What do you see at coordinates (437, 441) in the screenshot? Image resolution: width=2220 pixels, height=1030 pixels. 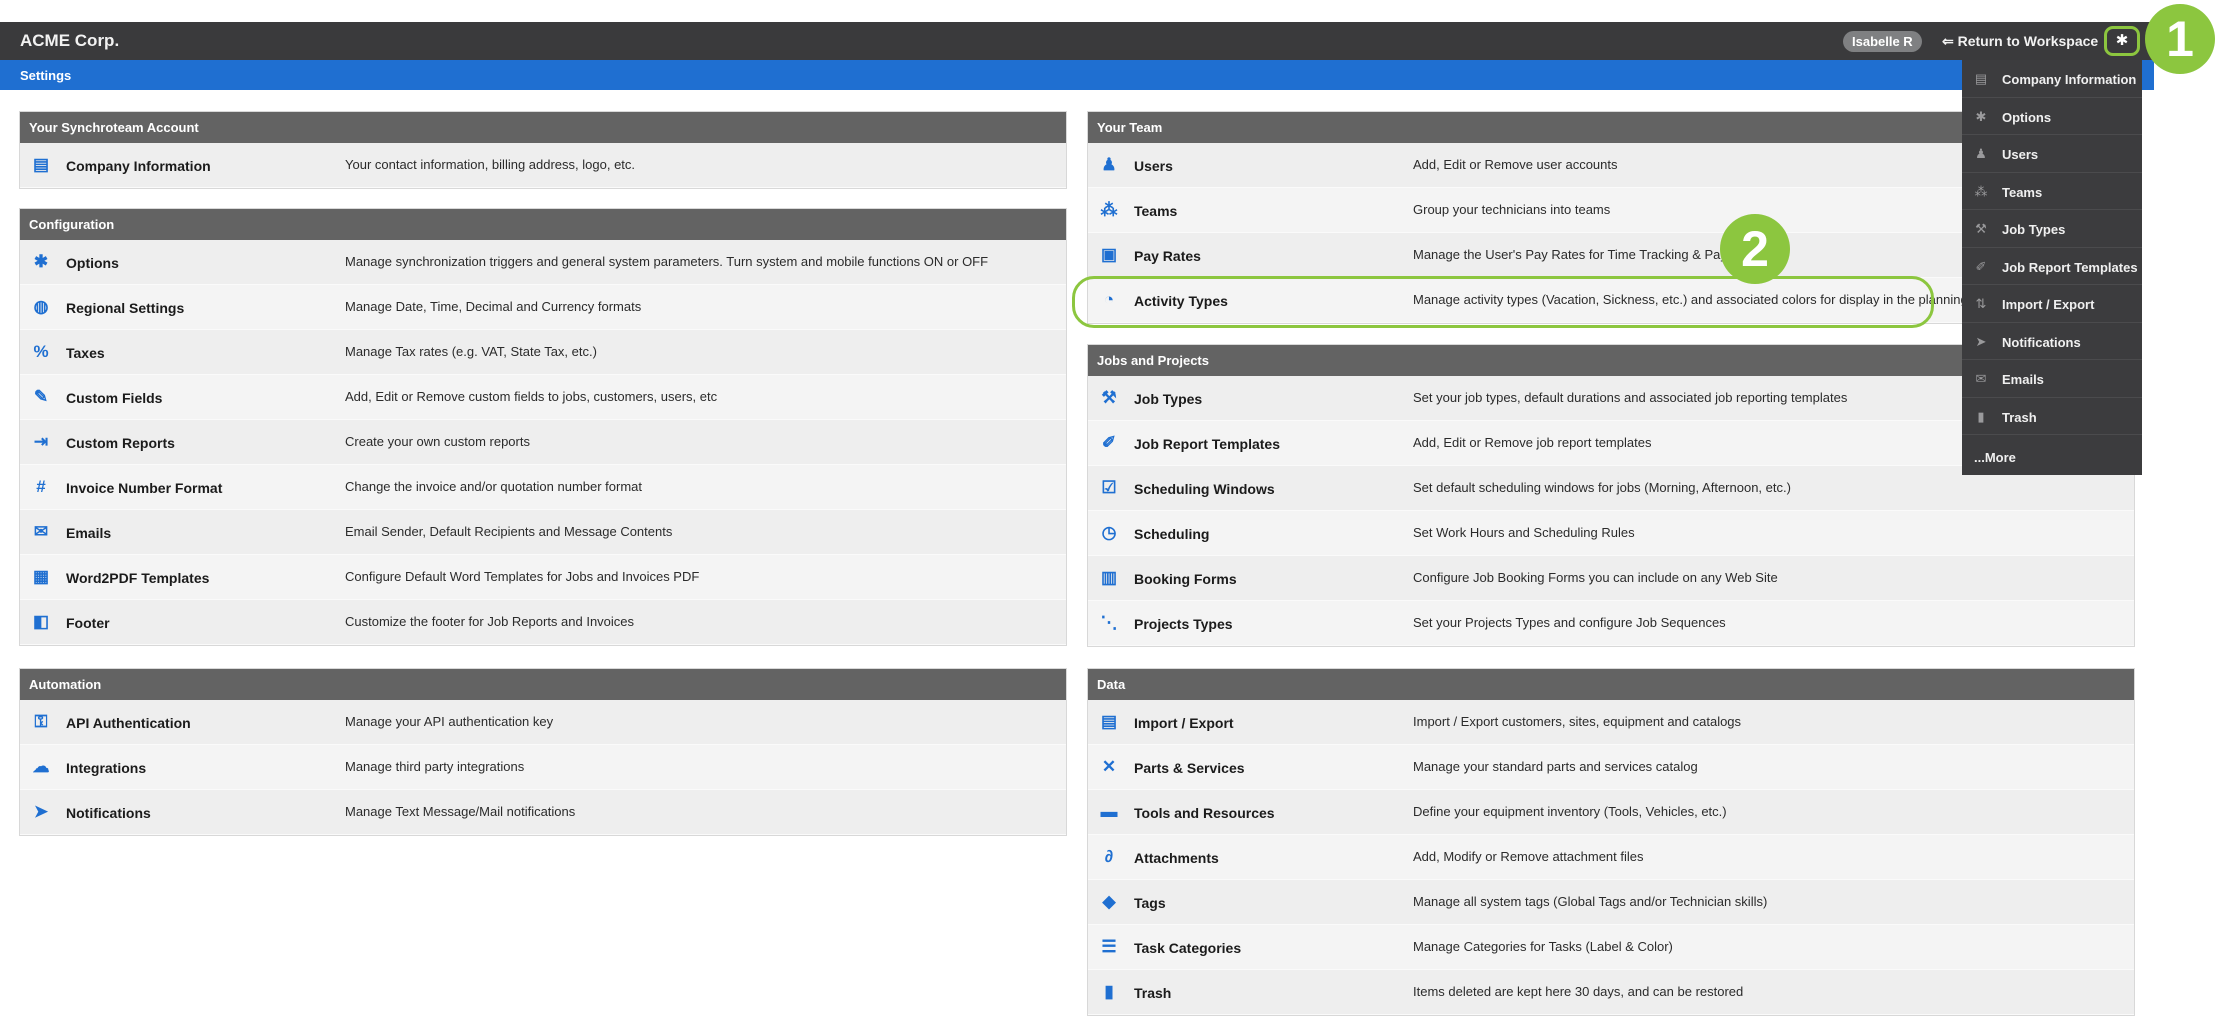 I see `row-description: Create your own custom reports` at bounding box center [437, 441].